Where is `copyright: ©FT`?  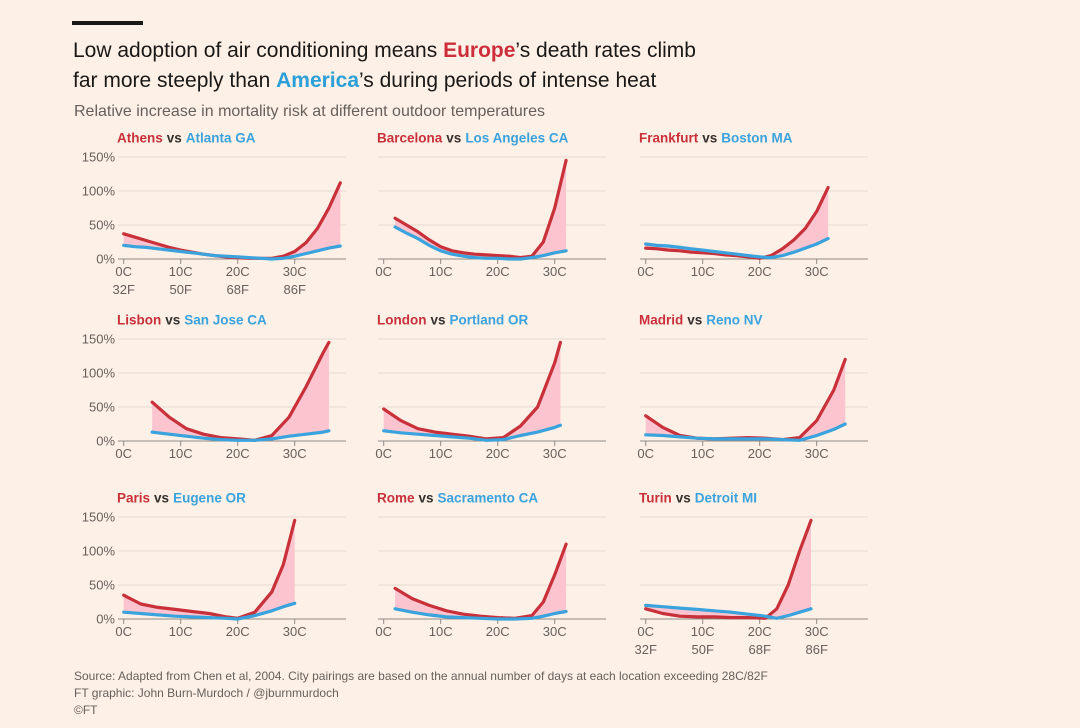 copyright: ©FT is located at coordinates (86, 710).